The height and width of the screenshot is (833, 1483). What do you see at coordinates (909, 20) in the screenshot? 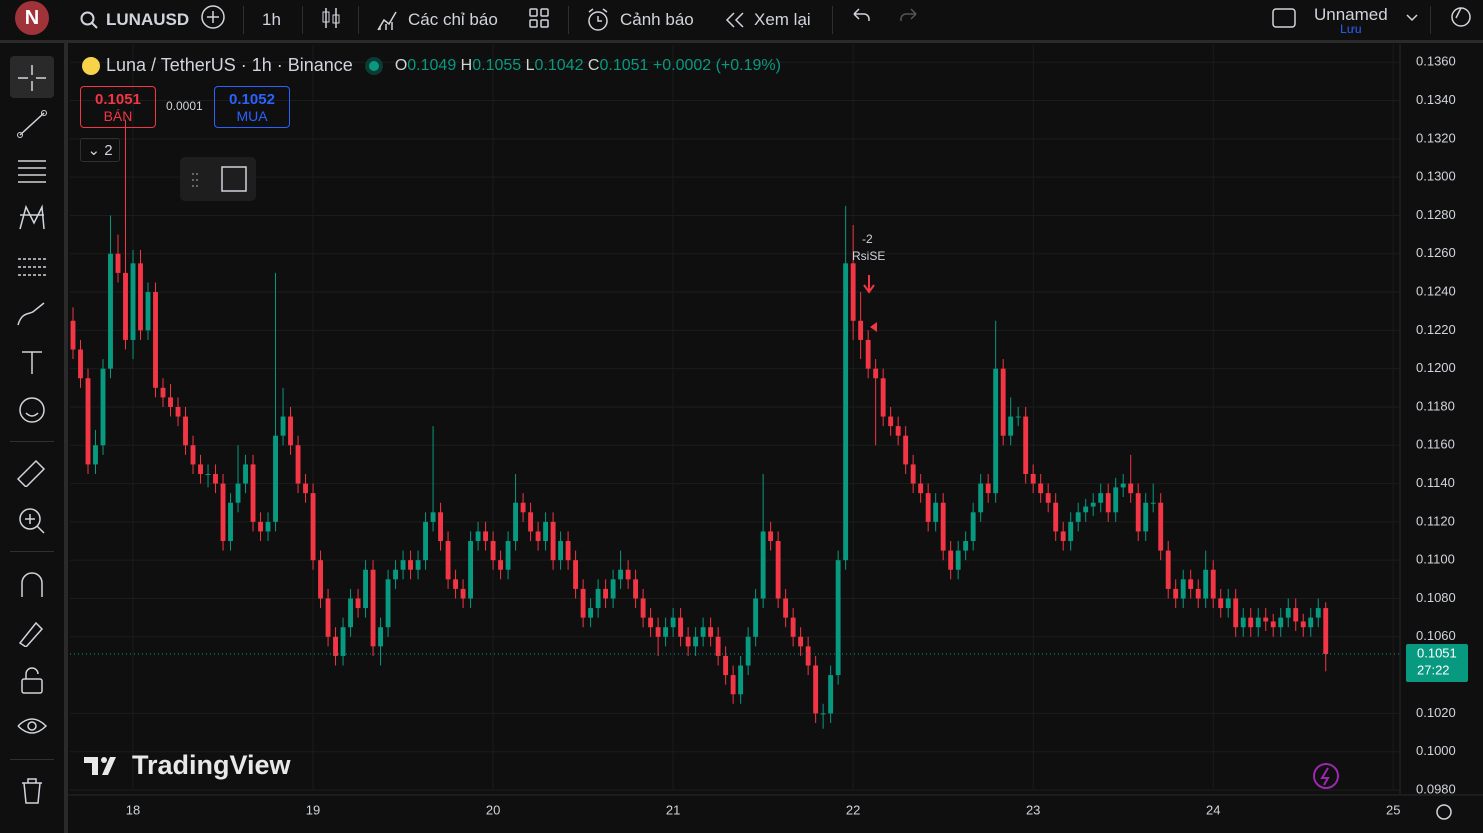
I see `redo-button` at bounding box center [909, 20].